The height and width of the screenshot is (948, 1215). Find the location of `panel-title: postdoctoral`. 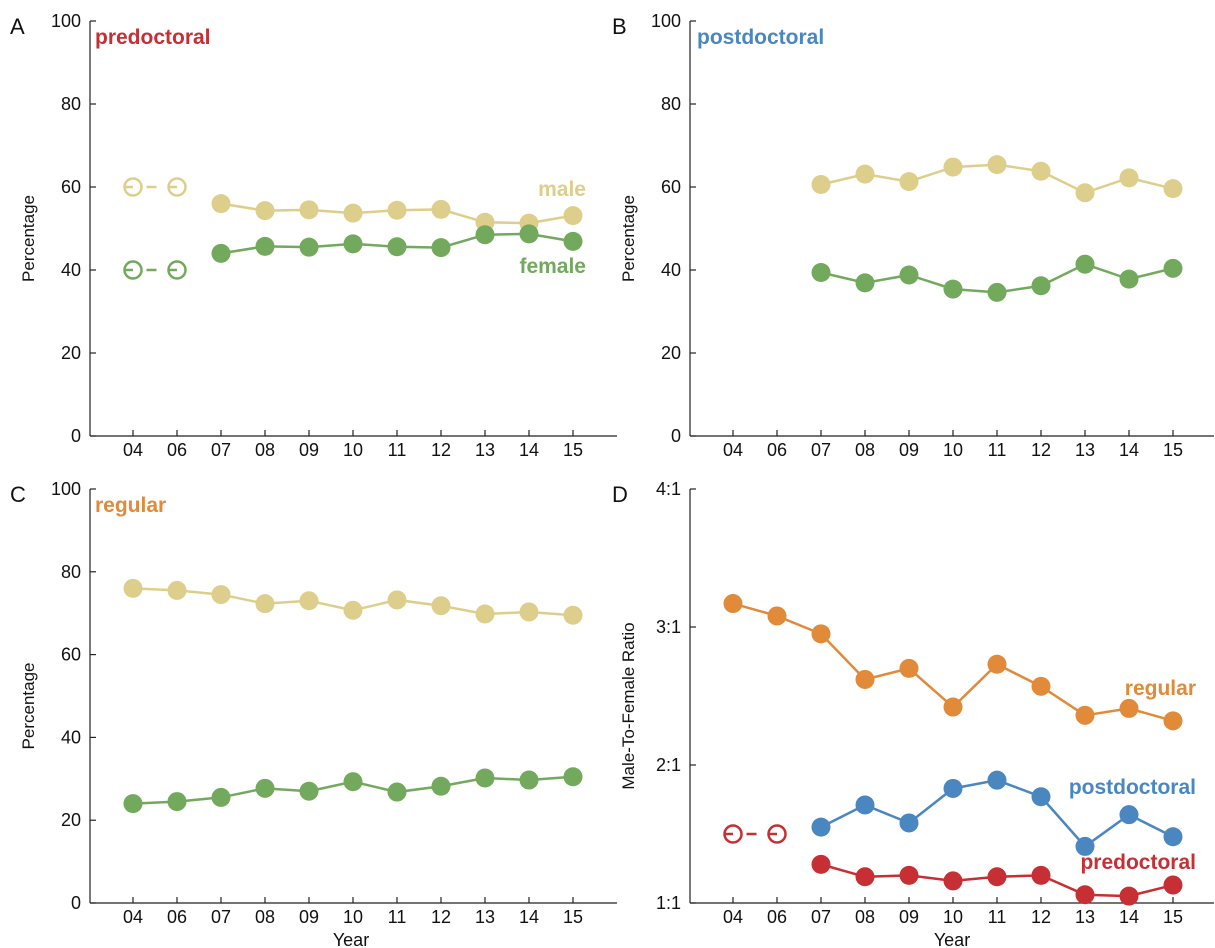

panel-title: postdoctoral is located at coordinates (760, 37).